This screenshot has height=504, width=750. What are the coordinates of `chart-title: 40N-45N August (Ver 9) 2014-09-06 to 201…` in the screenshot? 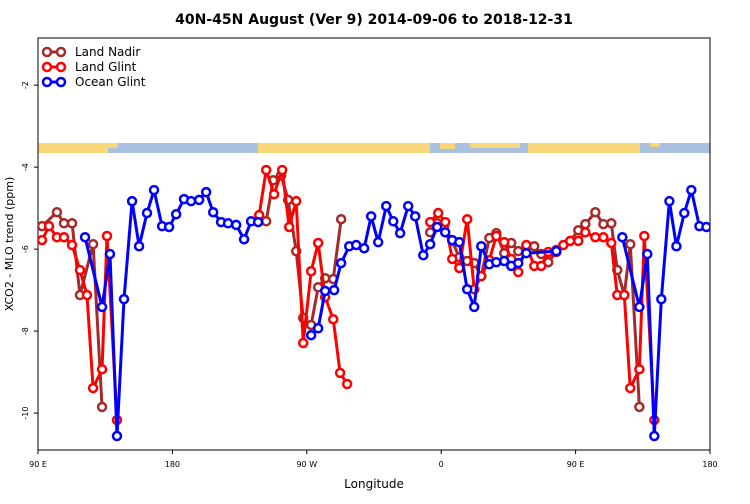 It's located at (374, 20).